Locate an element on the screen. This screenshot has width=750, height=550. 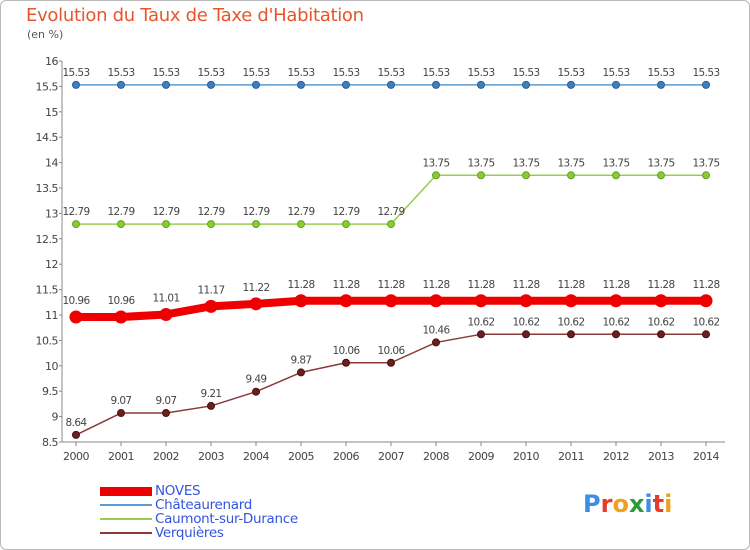
x-tick-label: 2010 is located at coordinates (526, 456).